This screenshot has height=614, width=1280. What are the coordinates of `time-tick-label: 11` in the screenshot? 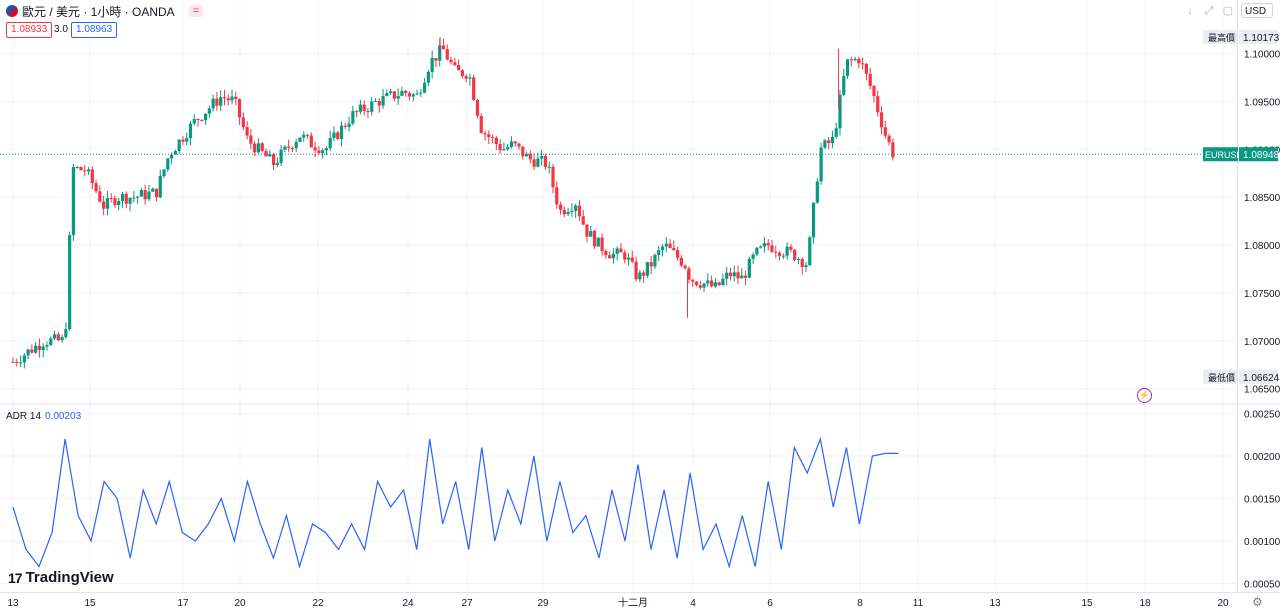 It's located at (918, 603).